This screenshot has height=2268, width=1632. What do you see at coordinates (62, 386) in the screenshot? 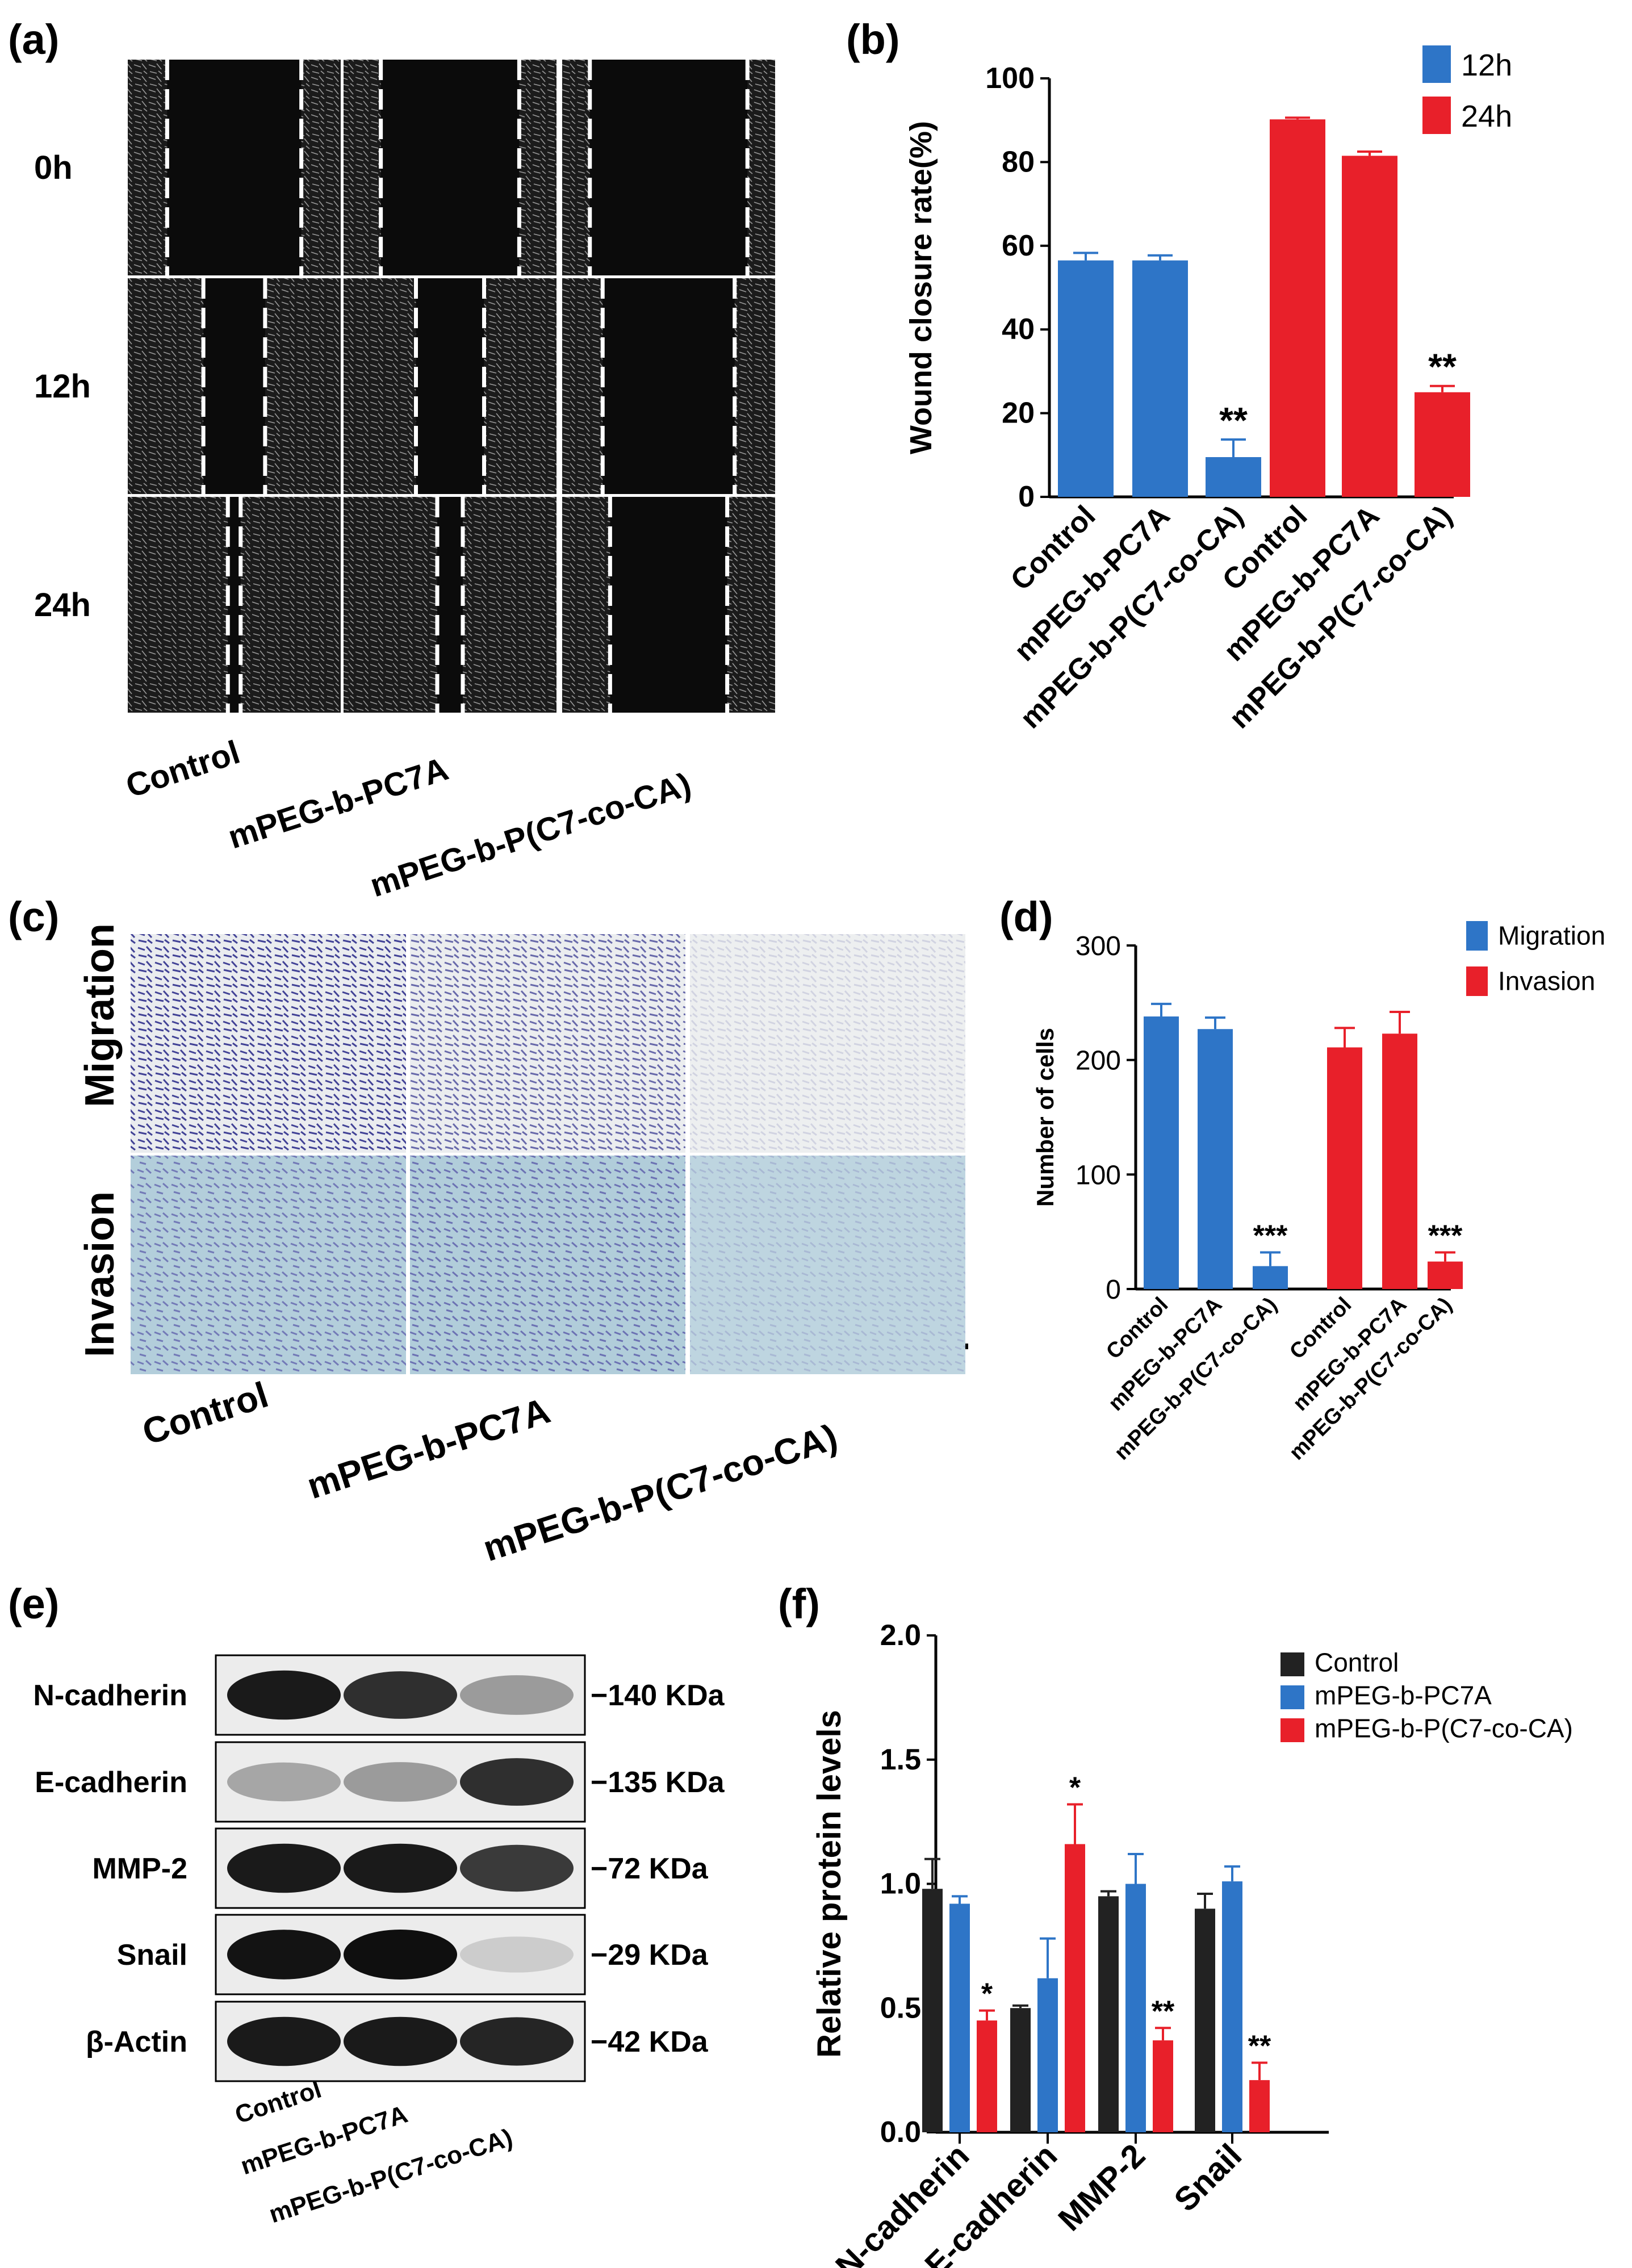
I see `row-label-12h: 12h` at bounding box center [62, 386].